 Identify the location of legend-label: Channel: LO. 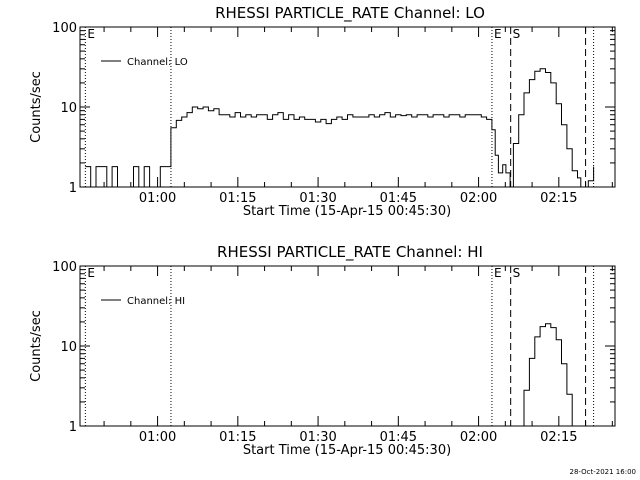
(157, 62).